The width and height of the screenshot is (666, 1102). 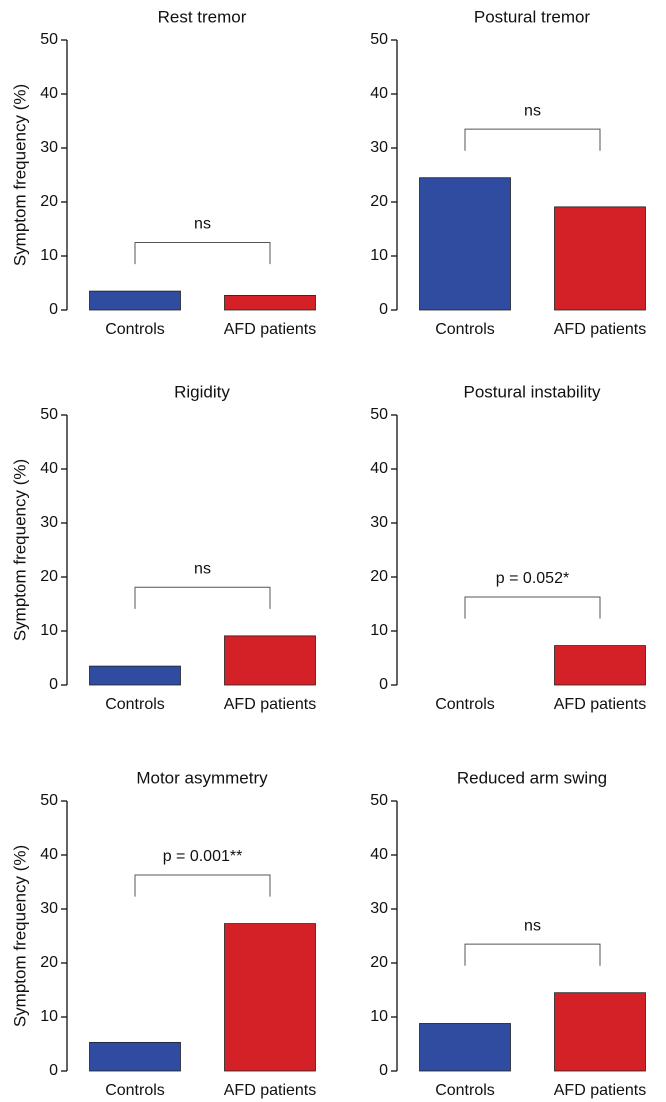 I want to click on panel-title: Rest tremor, so click(x=202, y=16).